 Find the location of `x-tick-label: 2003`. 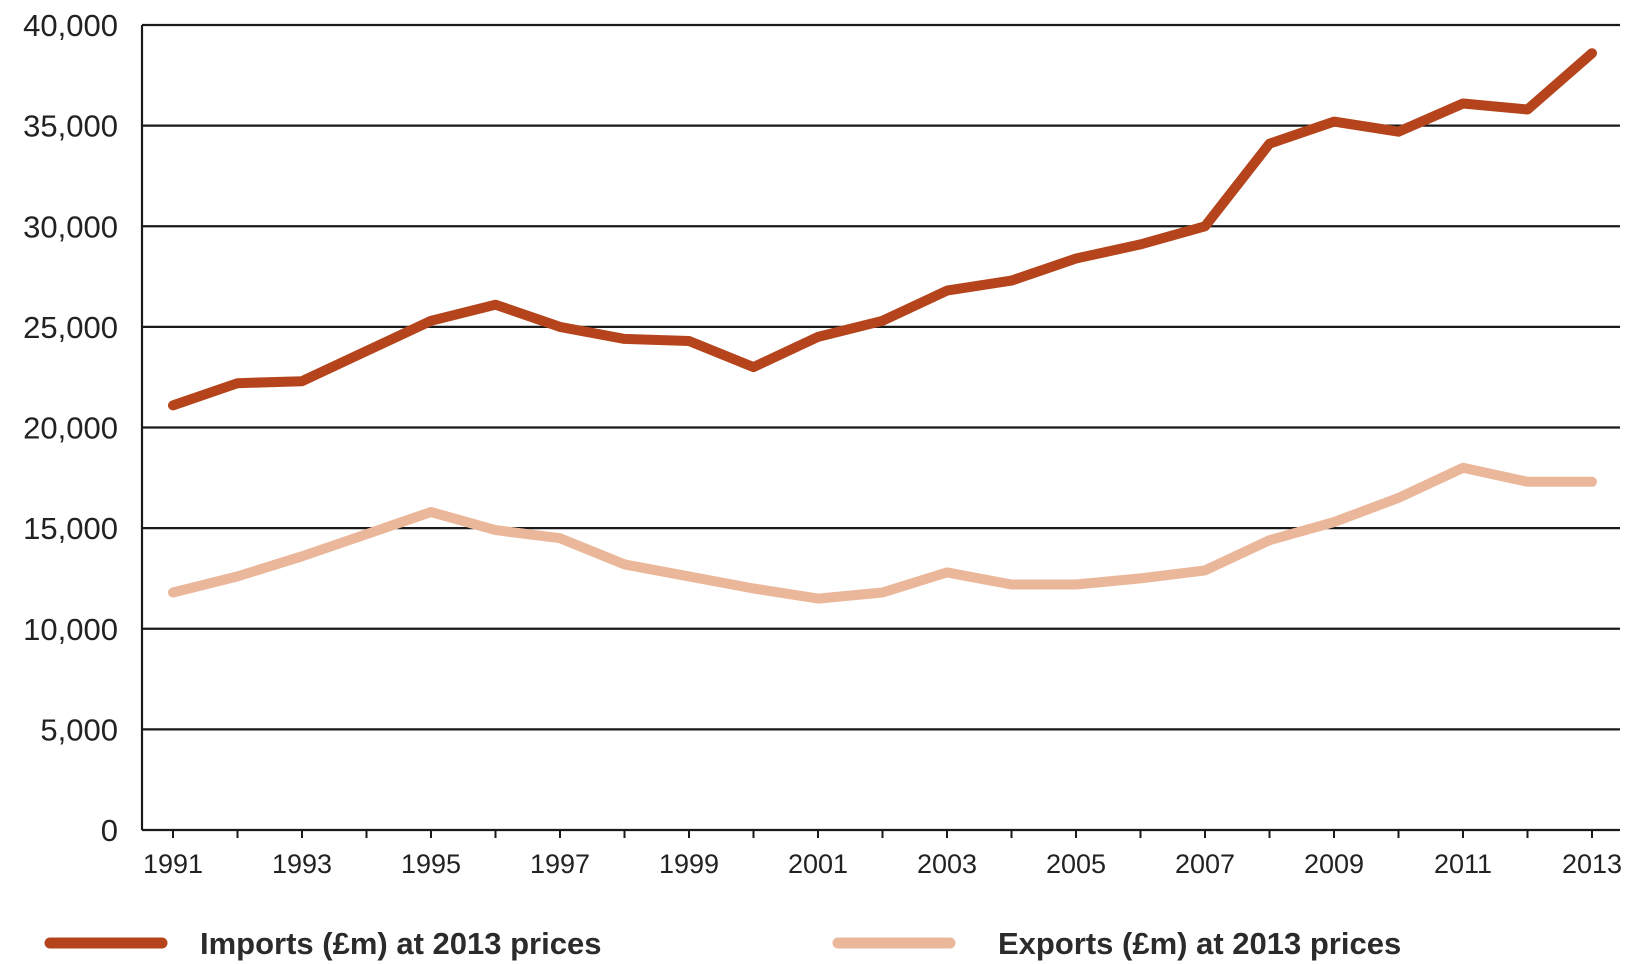

x-tick-label: 2003 is located at coordinates (947, 864).